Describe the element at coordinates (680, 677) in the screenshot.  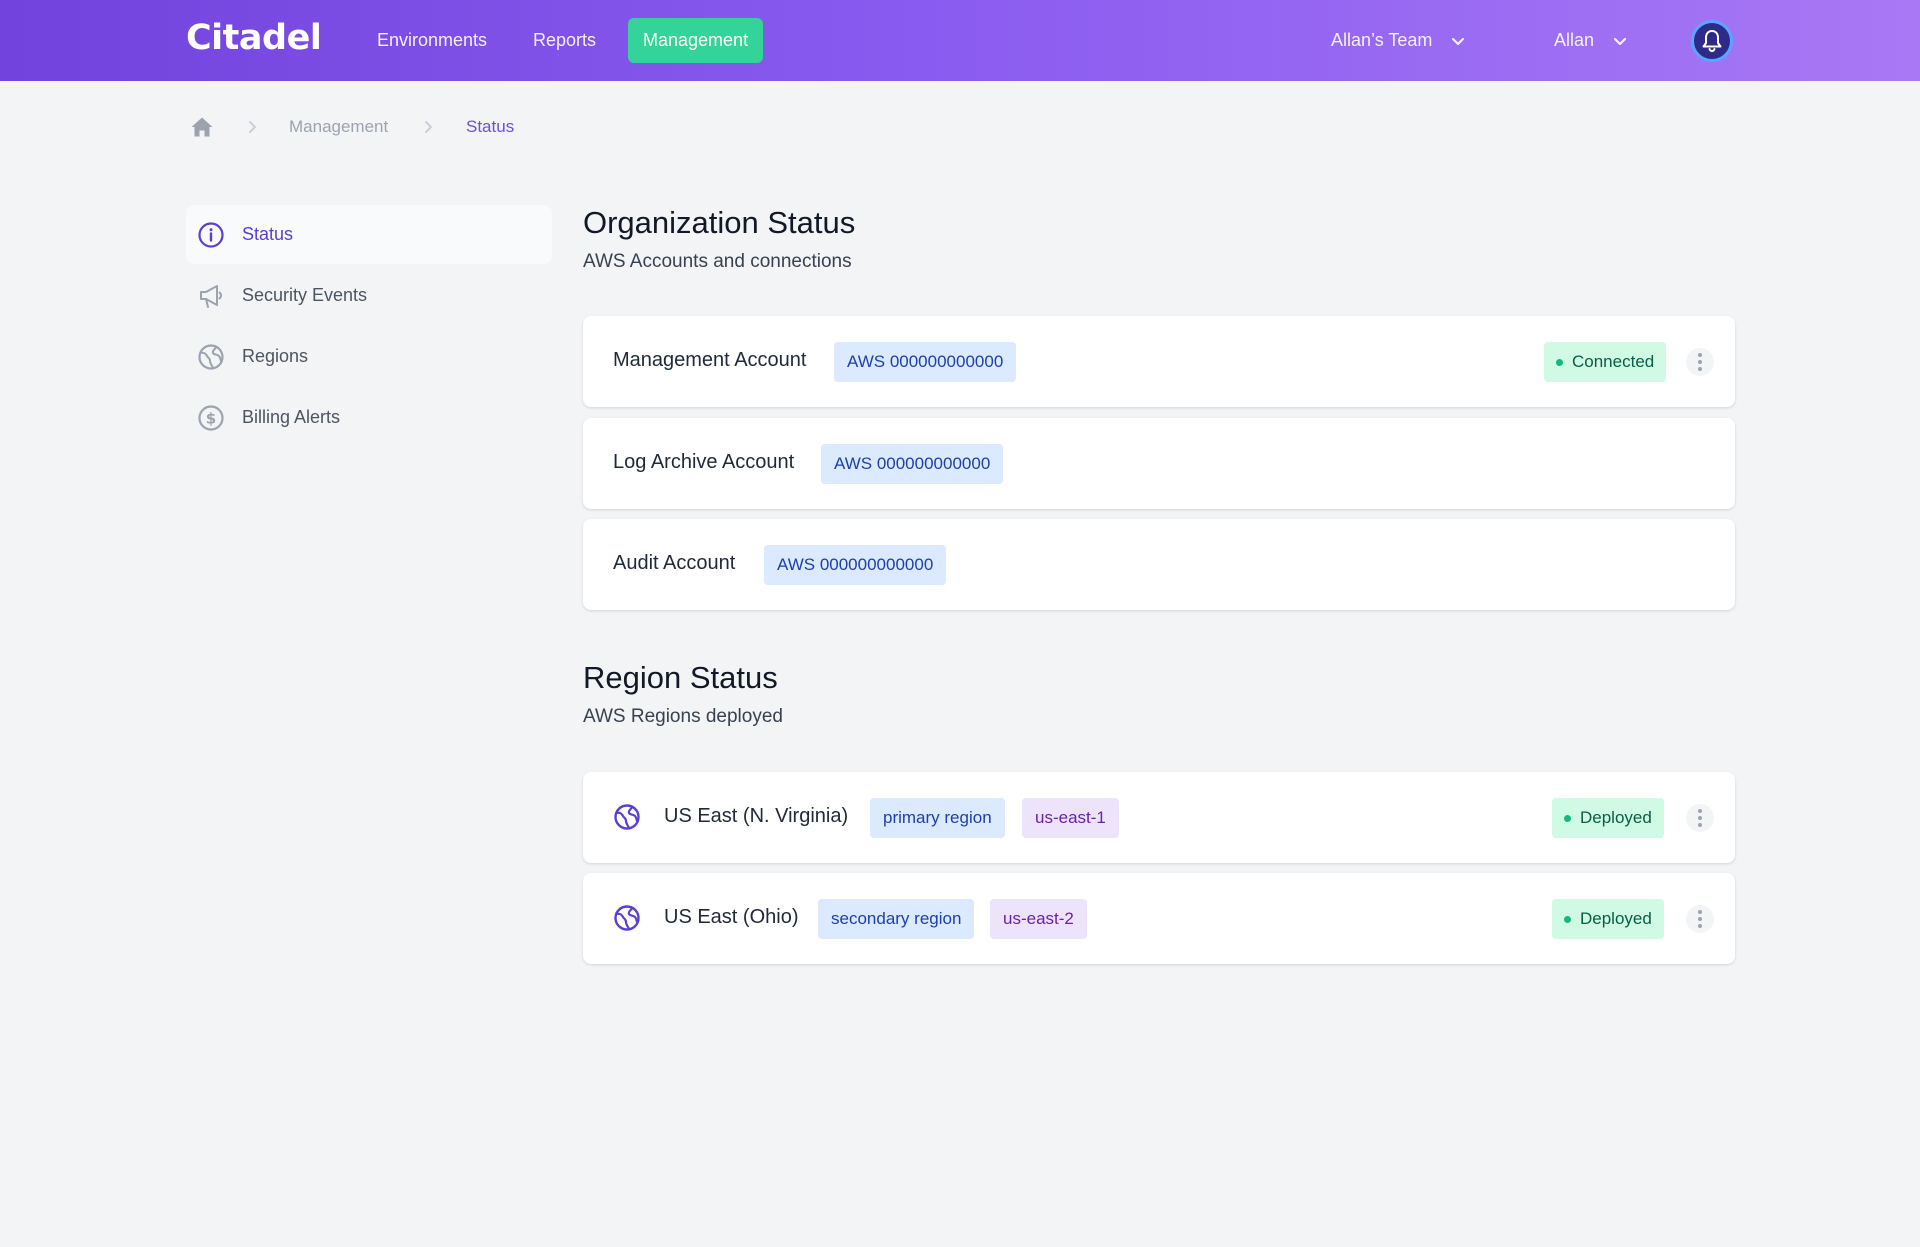
I see `region-status-title: Region Status` at that location.